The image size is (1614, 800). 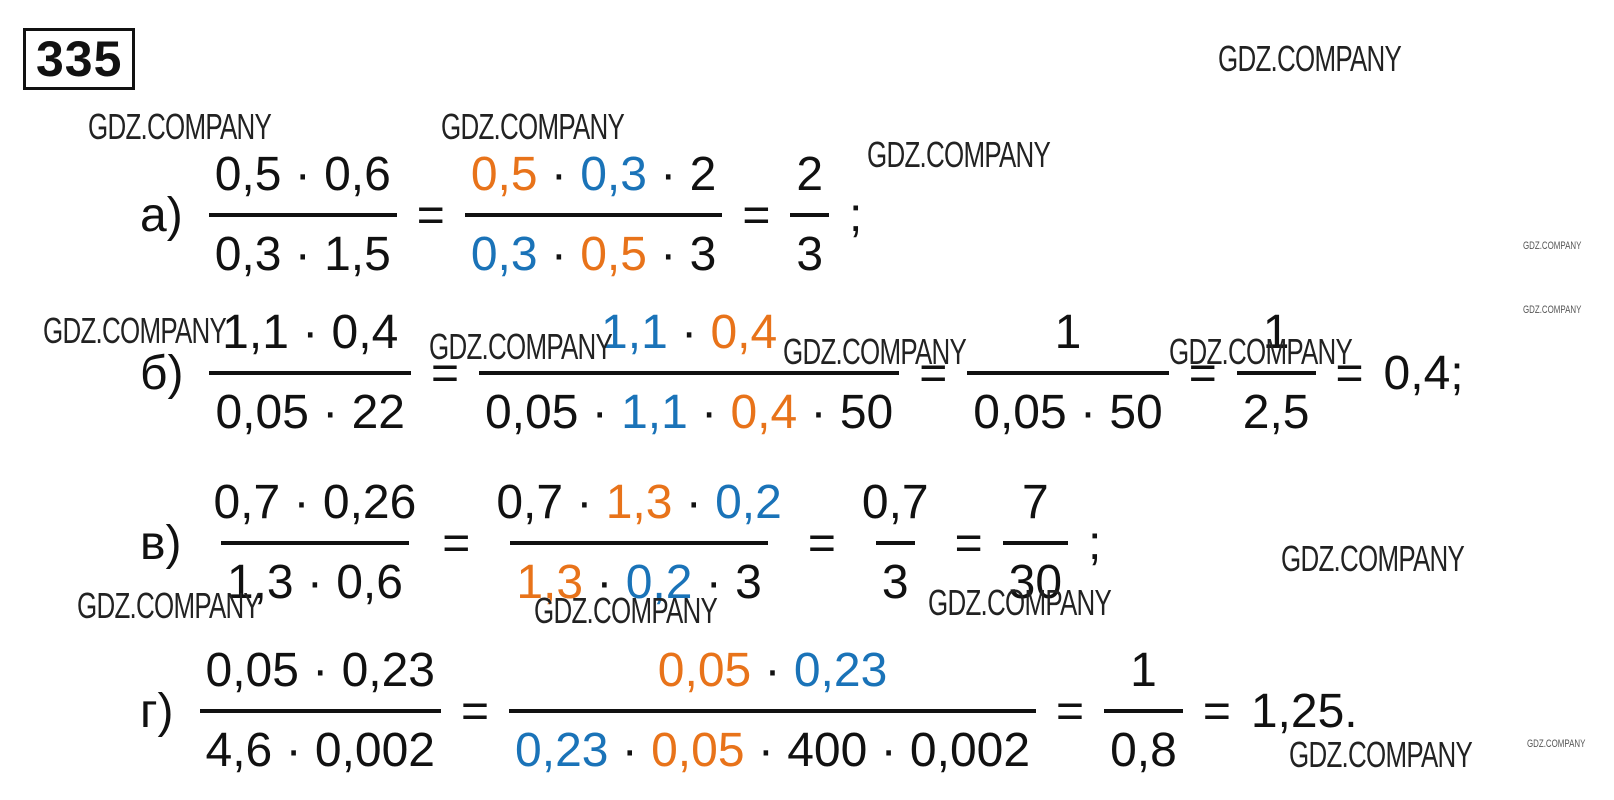 I want to click on term: 0,7 ·, so click(x=551, y=502).